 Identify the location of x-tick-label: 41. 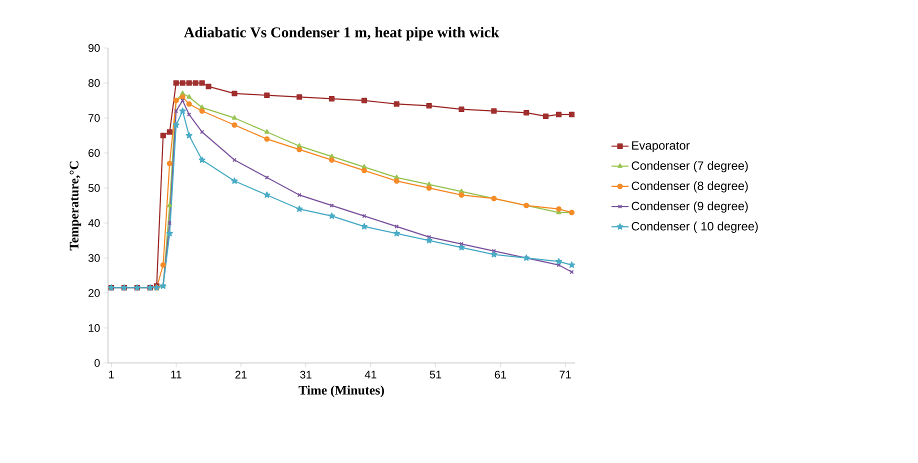
(370, 374).